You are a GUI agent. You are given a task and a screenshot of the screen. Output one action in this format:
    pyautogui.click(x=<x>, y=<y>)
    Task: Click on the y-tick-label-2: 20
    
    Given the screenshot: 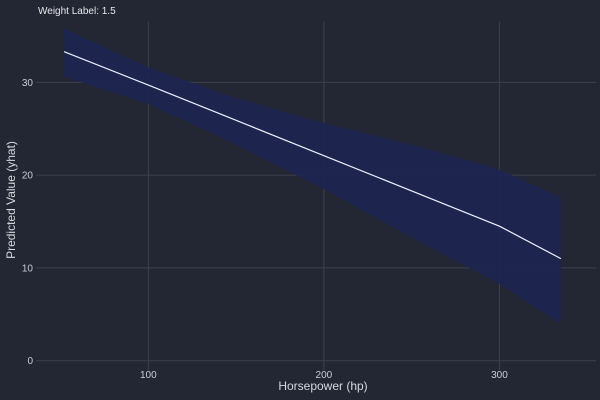 What is the action you would take?
    pyautogui.click(x=28, y=176)
    